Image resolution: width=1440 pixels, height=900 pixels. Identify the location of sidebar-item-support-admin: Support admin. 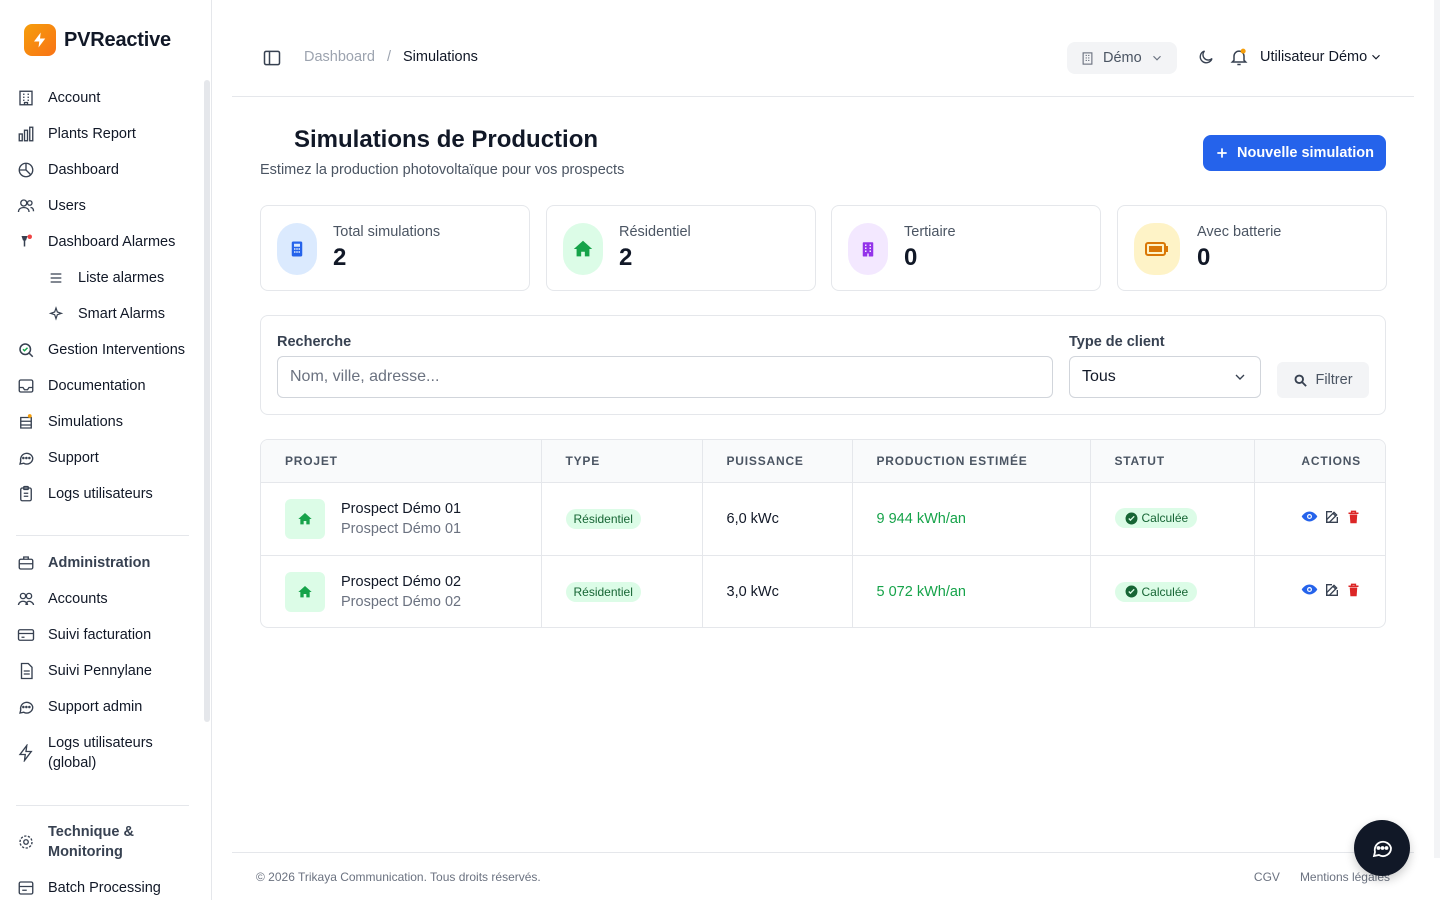
(79, 707).